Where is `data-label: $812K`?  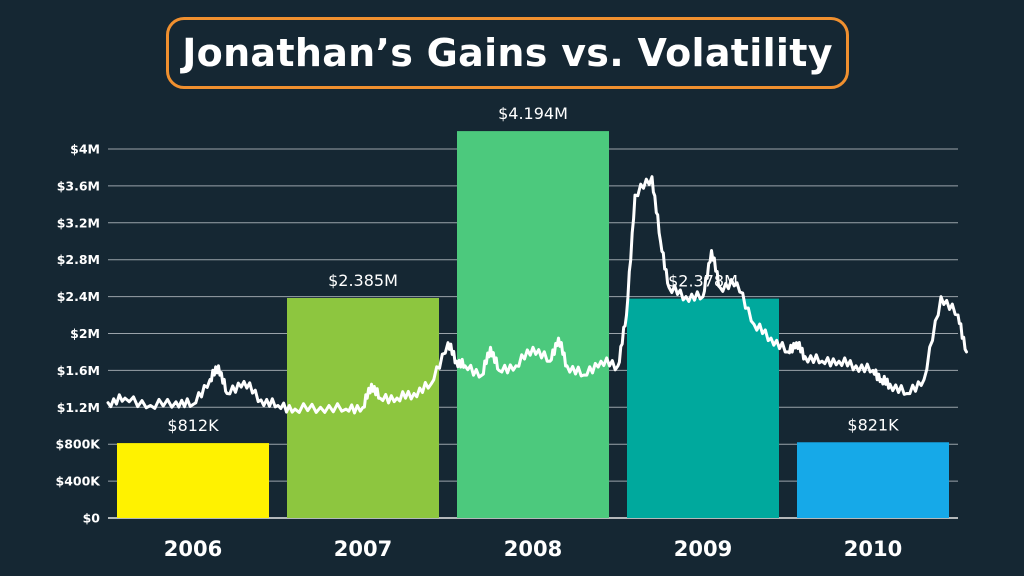 data-label: $812K is located at coordinates (193, 425).